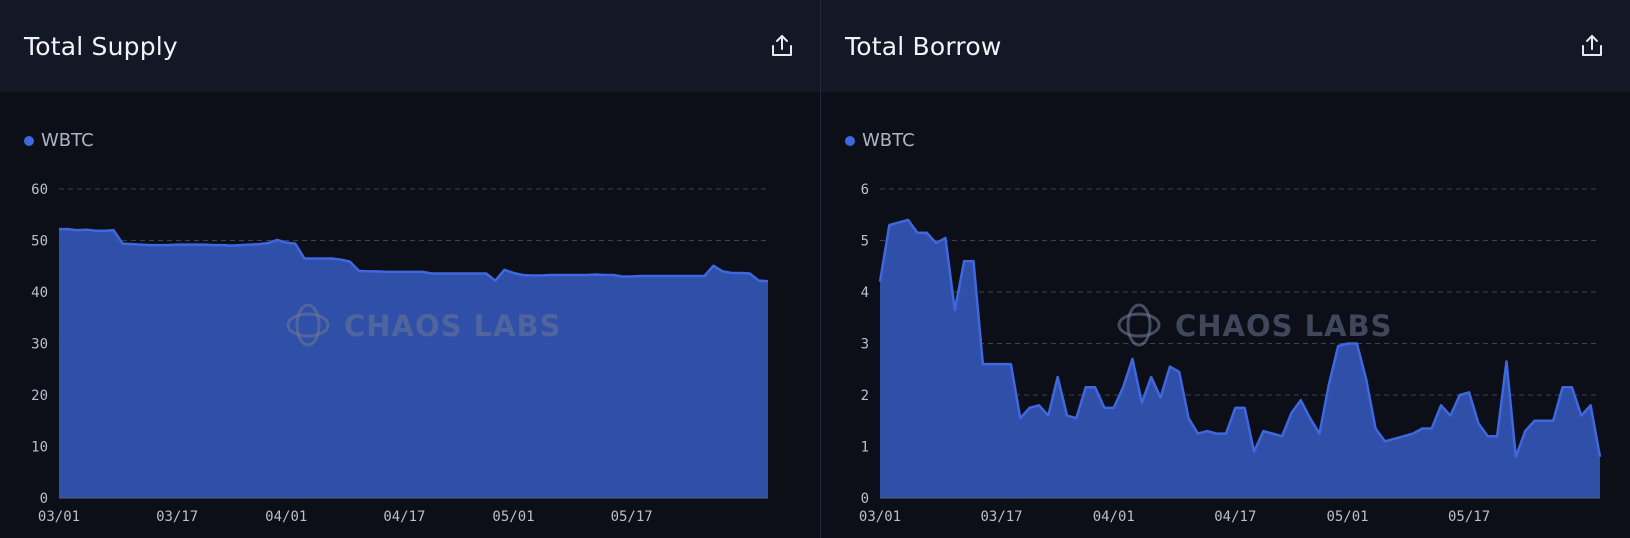  What do you see at coordinates (39, 190) in the screenshot?
I see `y-tick-label: 60` at bounding box center [39, 190].